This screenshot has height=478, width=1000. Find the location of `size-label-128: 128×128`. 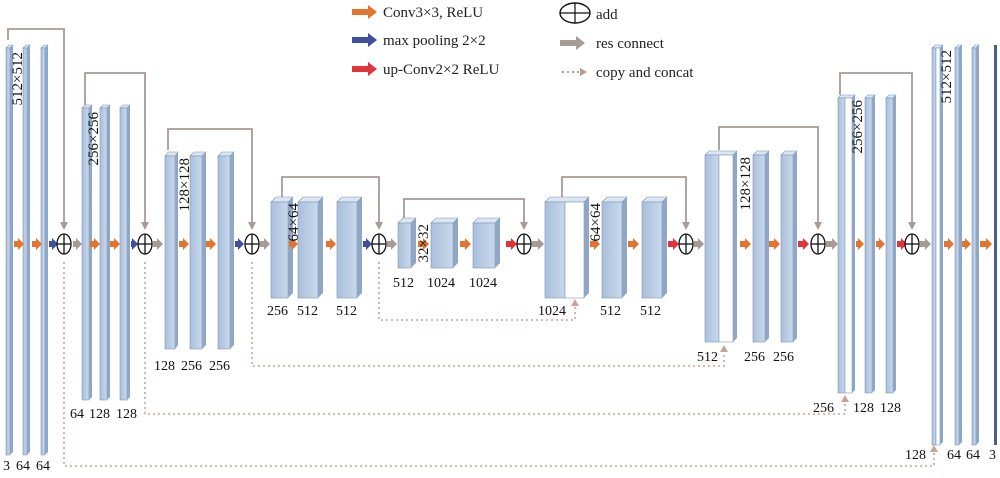

size-label-128: 128×128 is located at coordinates (185, 184).